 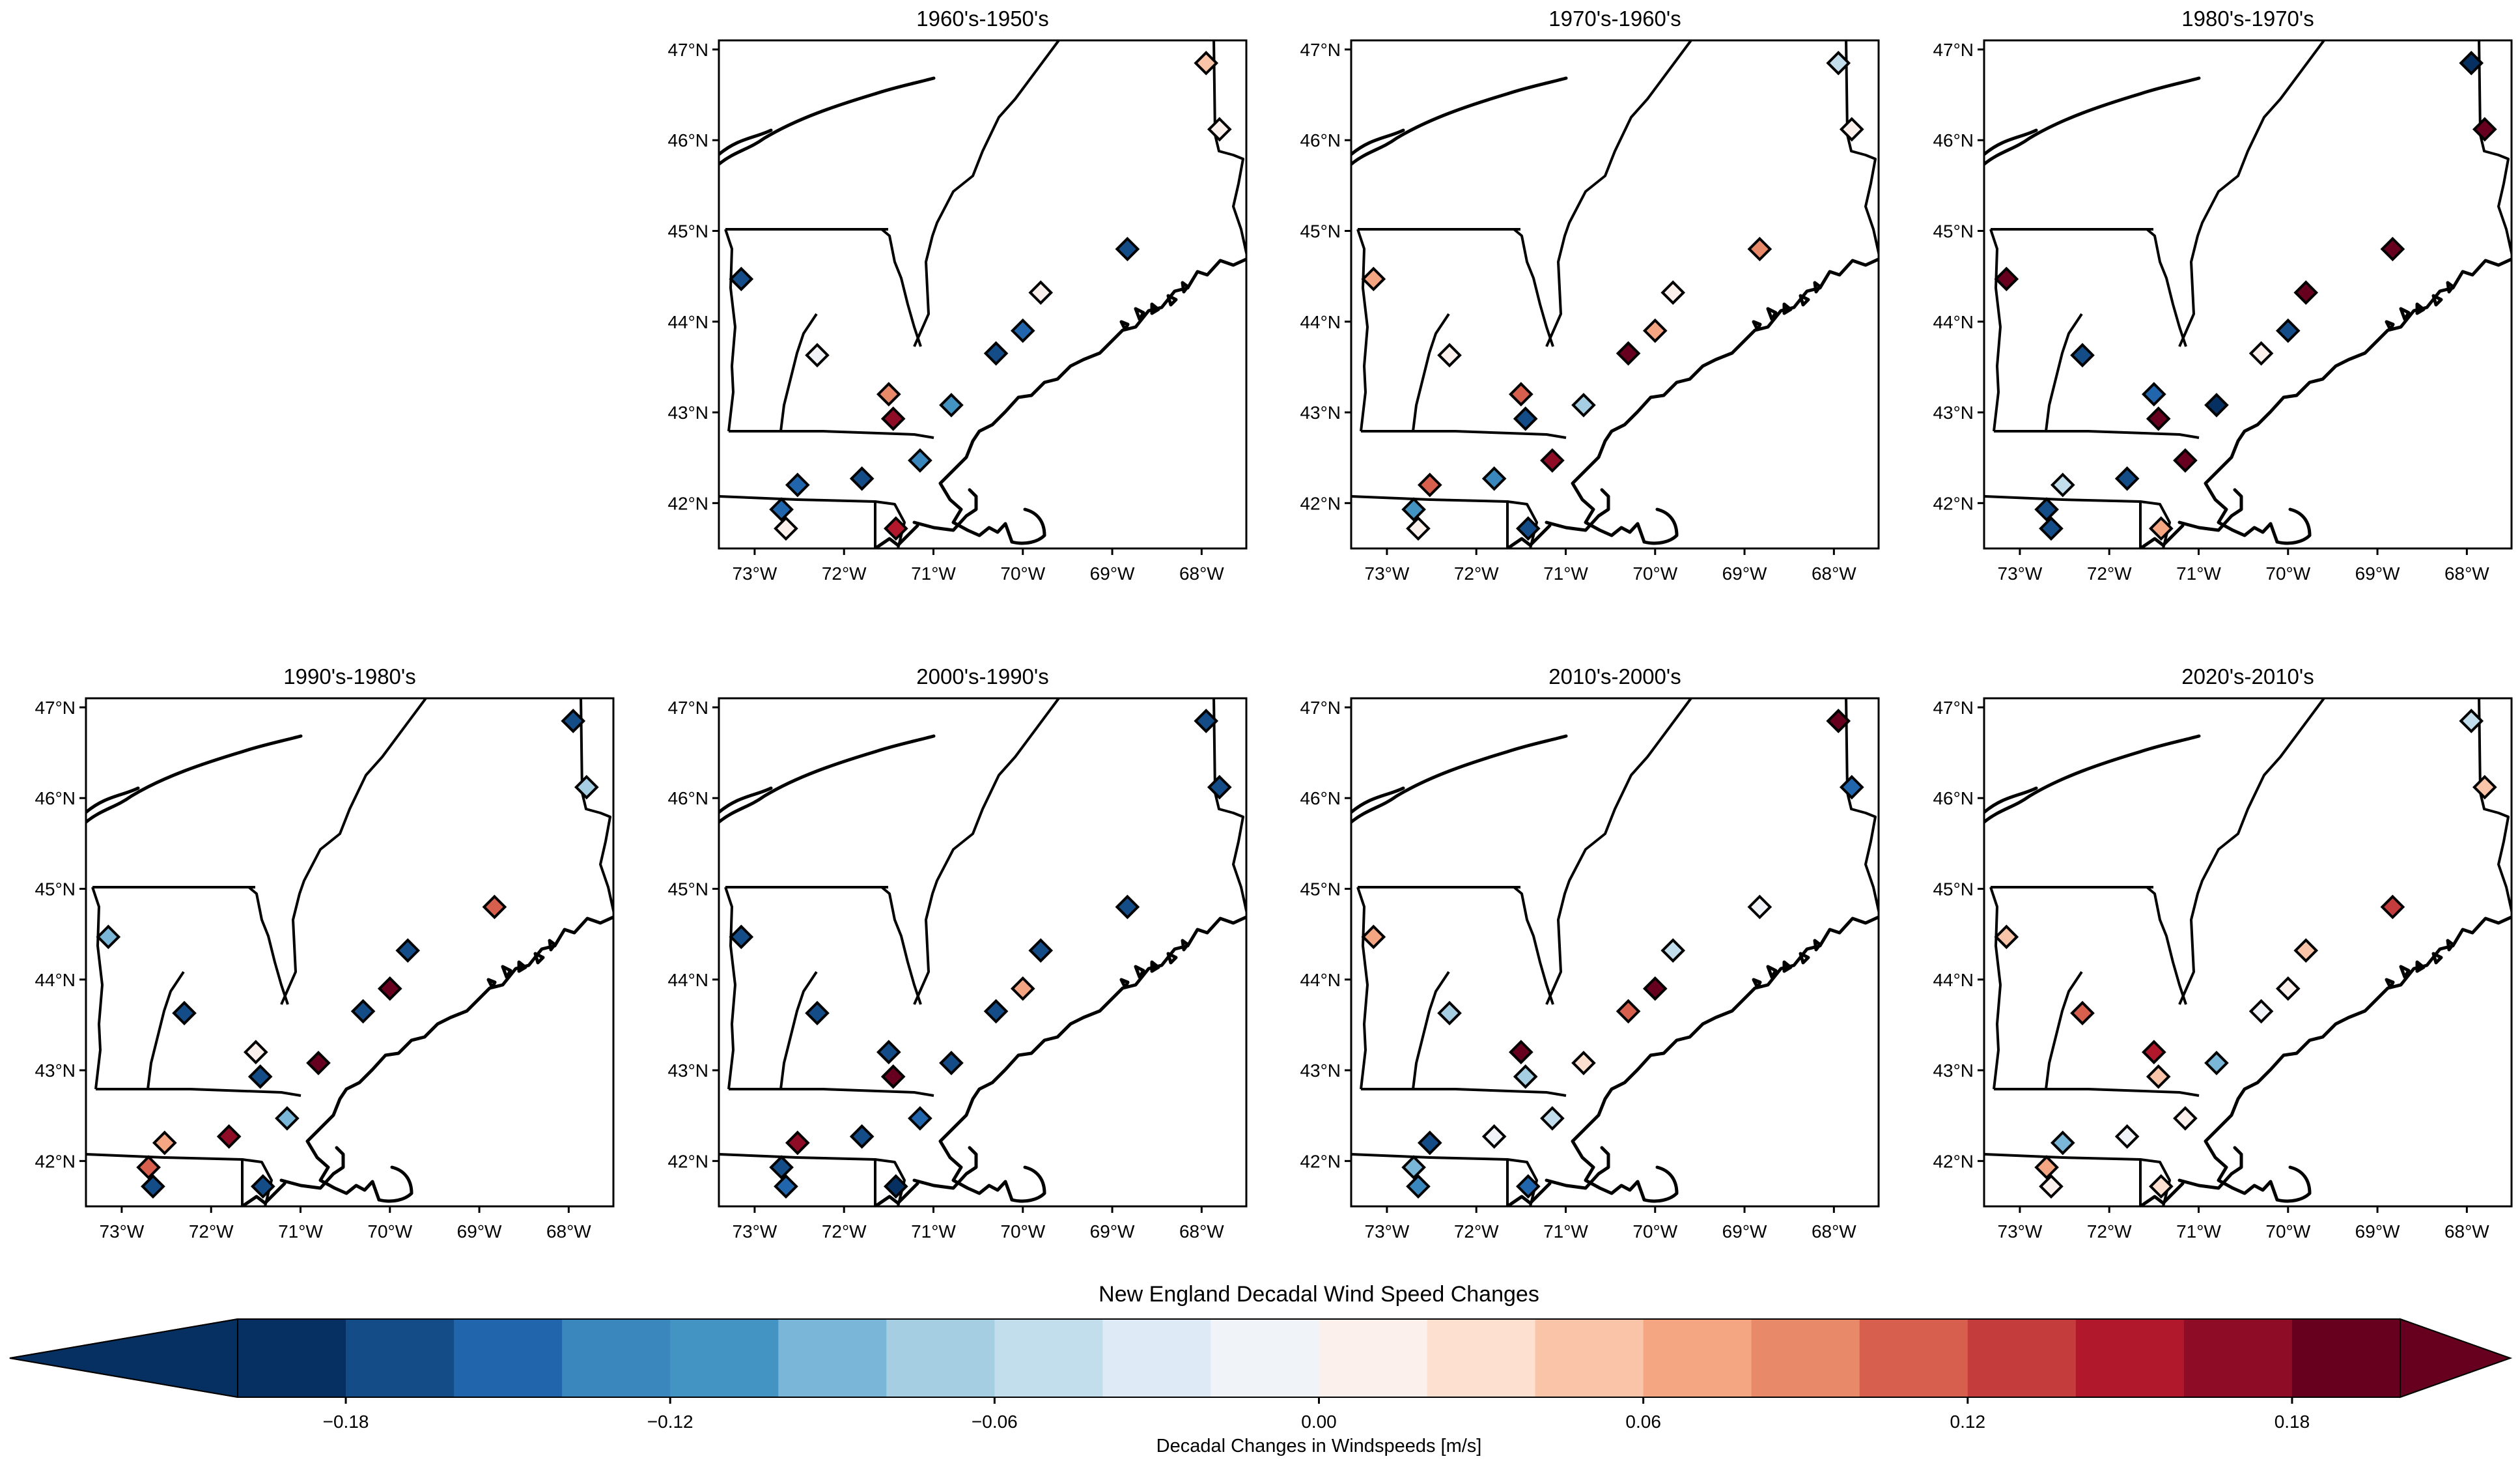 I want to click on lon-tick-label: 73°W, so click(x=1388, y=573).